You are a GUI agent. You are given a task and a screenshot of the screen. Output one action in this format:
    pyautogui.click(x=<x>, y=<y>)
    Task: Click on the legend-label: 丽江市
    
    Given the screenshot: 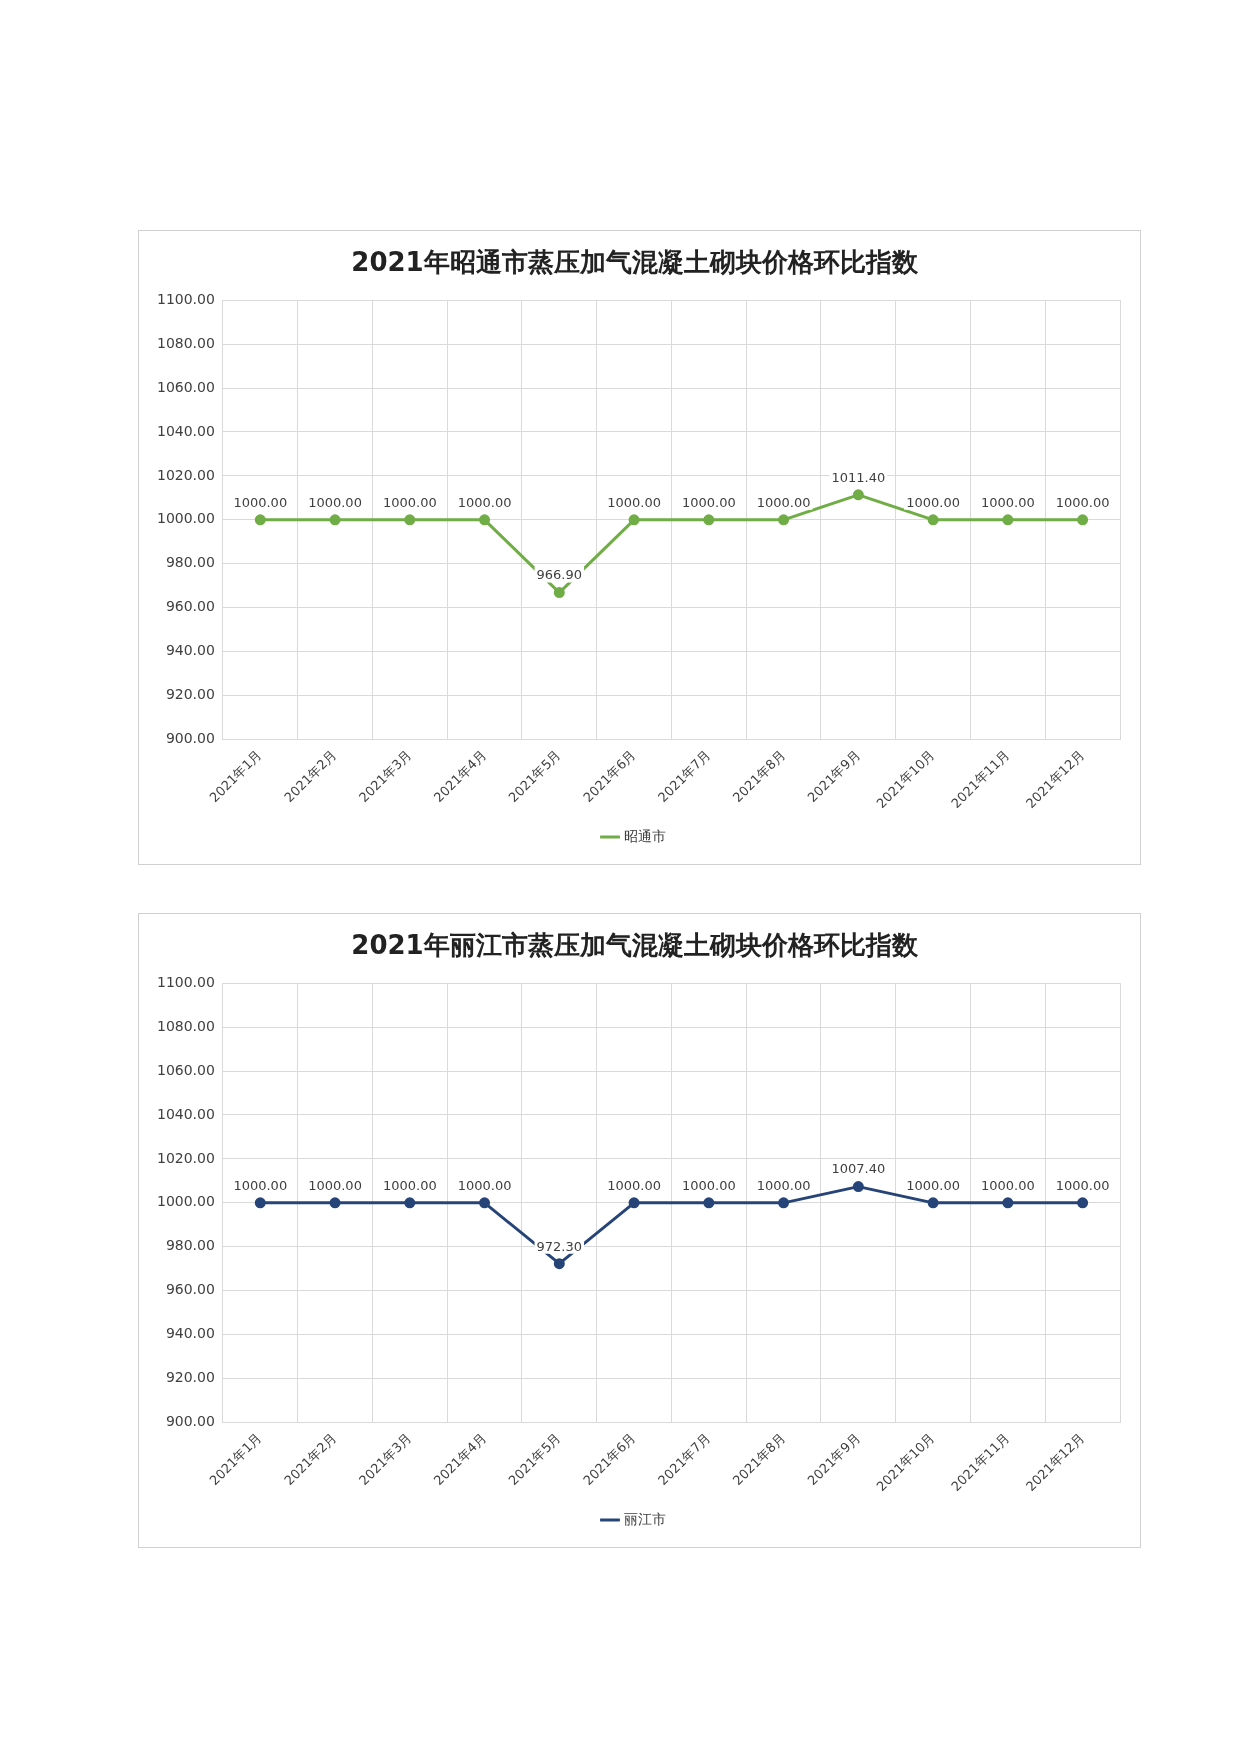 What is the action you would take?
    pyautogui.click(x=645, y=1518)
    